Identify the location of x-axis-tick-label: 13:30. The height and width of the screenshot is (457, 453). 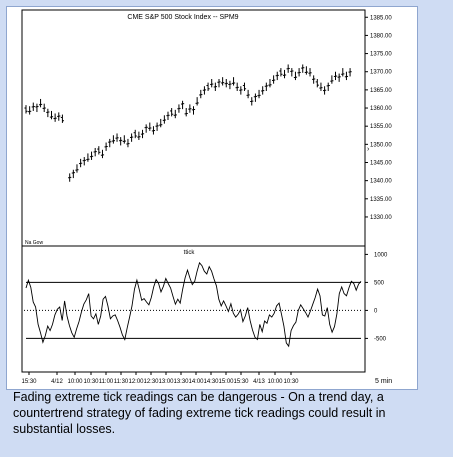
(181, 382).